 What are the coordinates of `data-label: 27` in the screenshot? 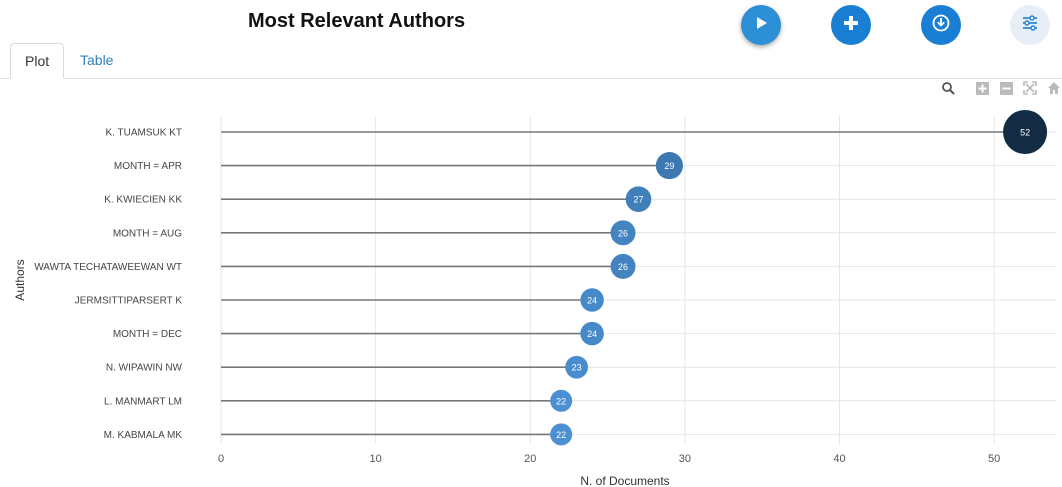 It's located at (638, 200).